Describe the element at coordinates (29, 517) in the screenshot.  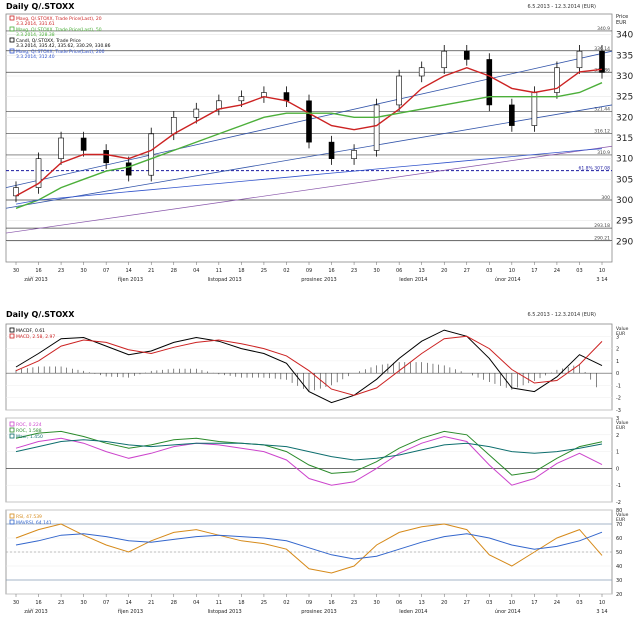
I see `indicator-legend-label: RSI, 47.539` at that location.